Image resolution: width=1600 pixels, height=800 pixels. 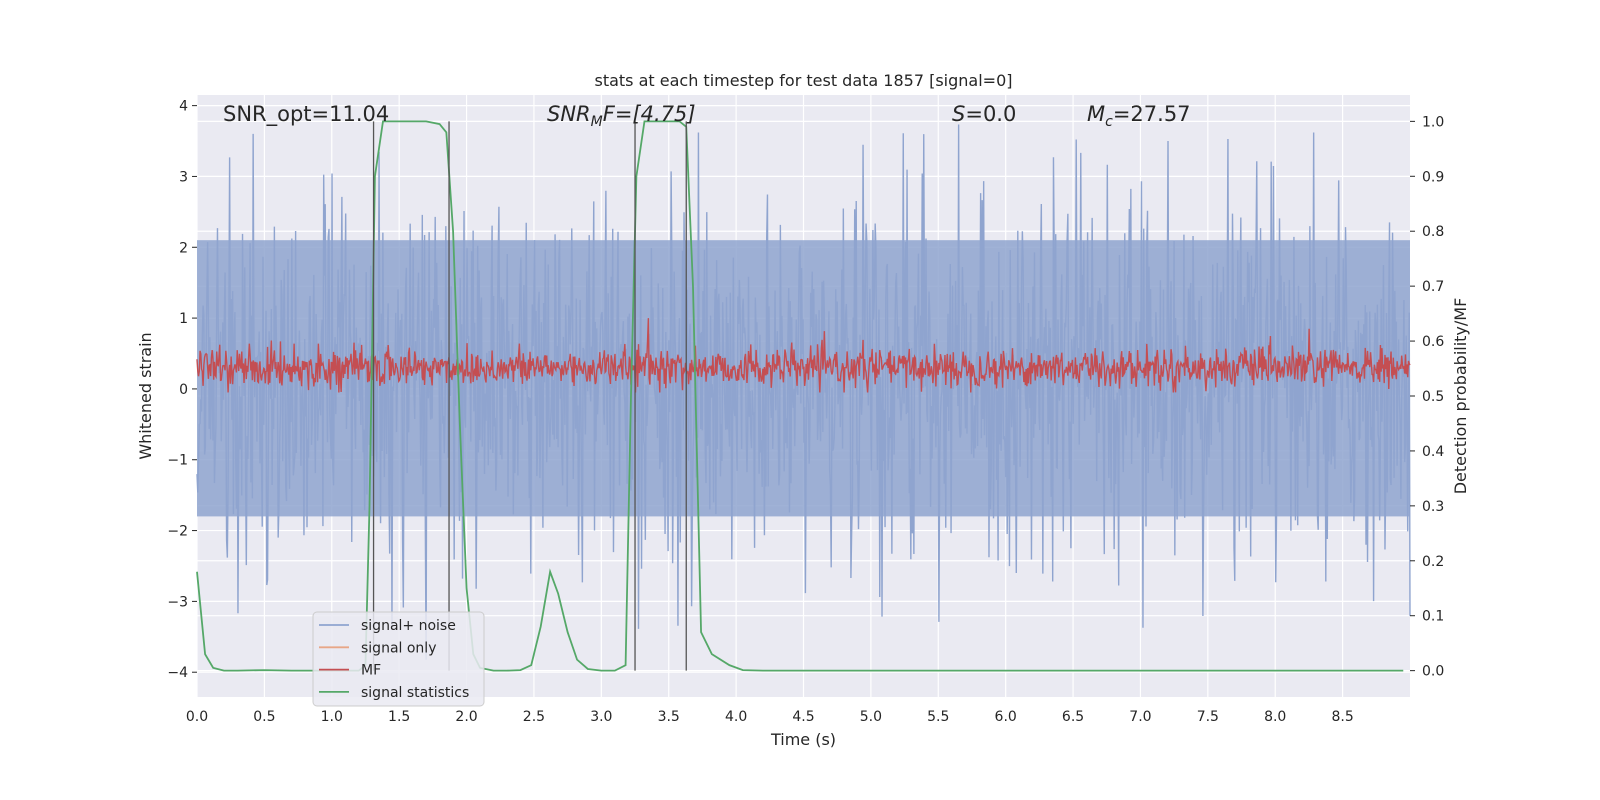 I want to click on y2-tick-label: 0.9, so click(x=1433, y=177).